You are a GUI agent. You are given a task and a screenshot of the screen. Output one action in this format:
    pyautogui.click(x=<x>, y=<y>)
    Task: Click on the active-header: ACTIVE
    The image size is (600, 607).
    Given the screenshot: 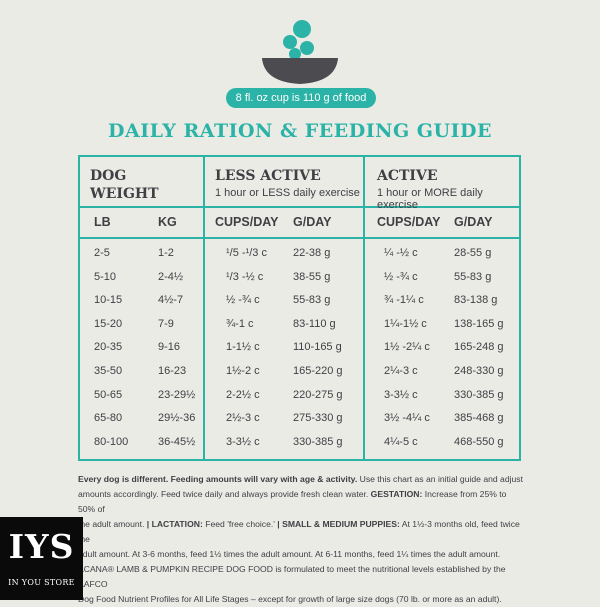 What is the action you would take?
    pyautogui.click(x=407, y=176)
    